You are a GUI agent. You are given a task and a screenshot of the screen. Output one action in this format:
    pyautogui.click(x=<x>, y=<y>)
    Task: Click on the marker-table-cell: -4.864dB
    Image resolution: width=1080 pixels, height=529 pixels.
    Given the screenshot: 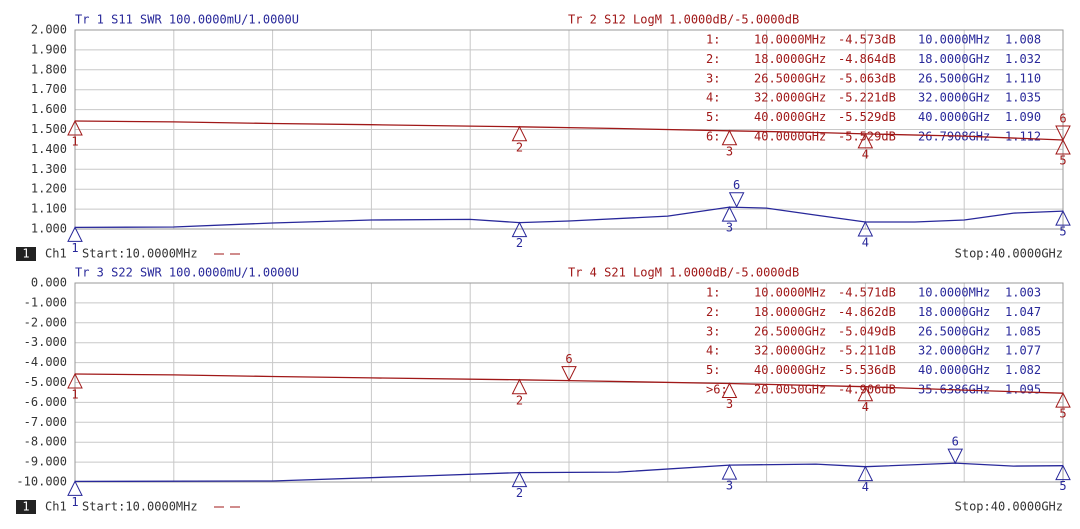 What is the action you would take?
    pyautogui.click(x=867, y=59)
    